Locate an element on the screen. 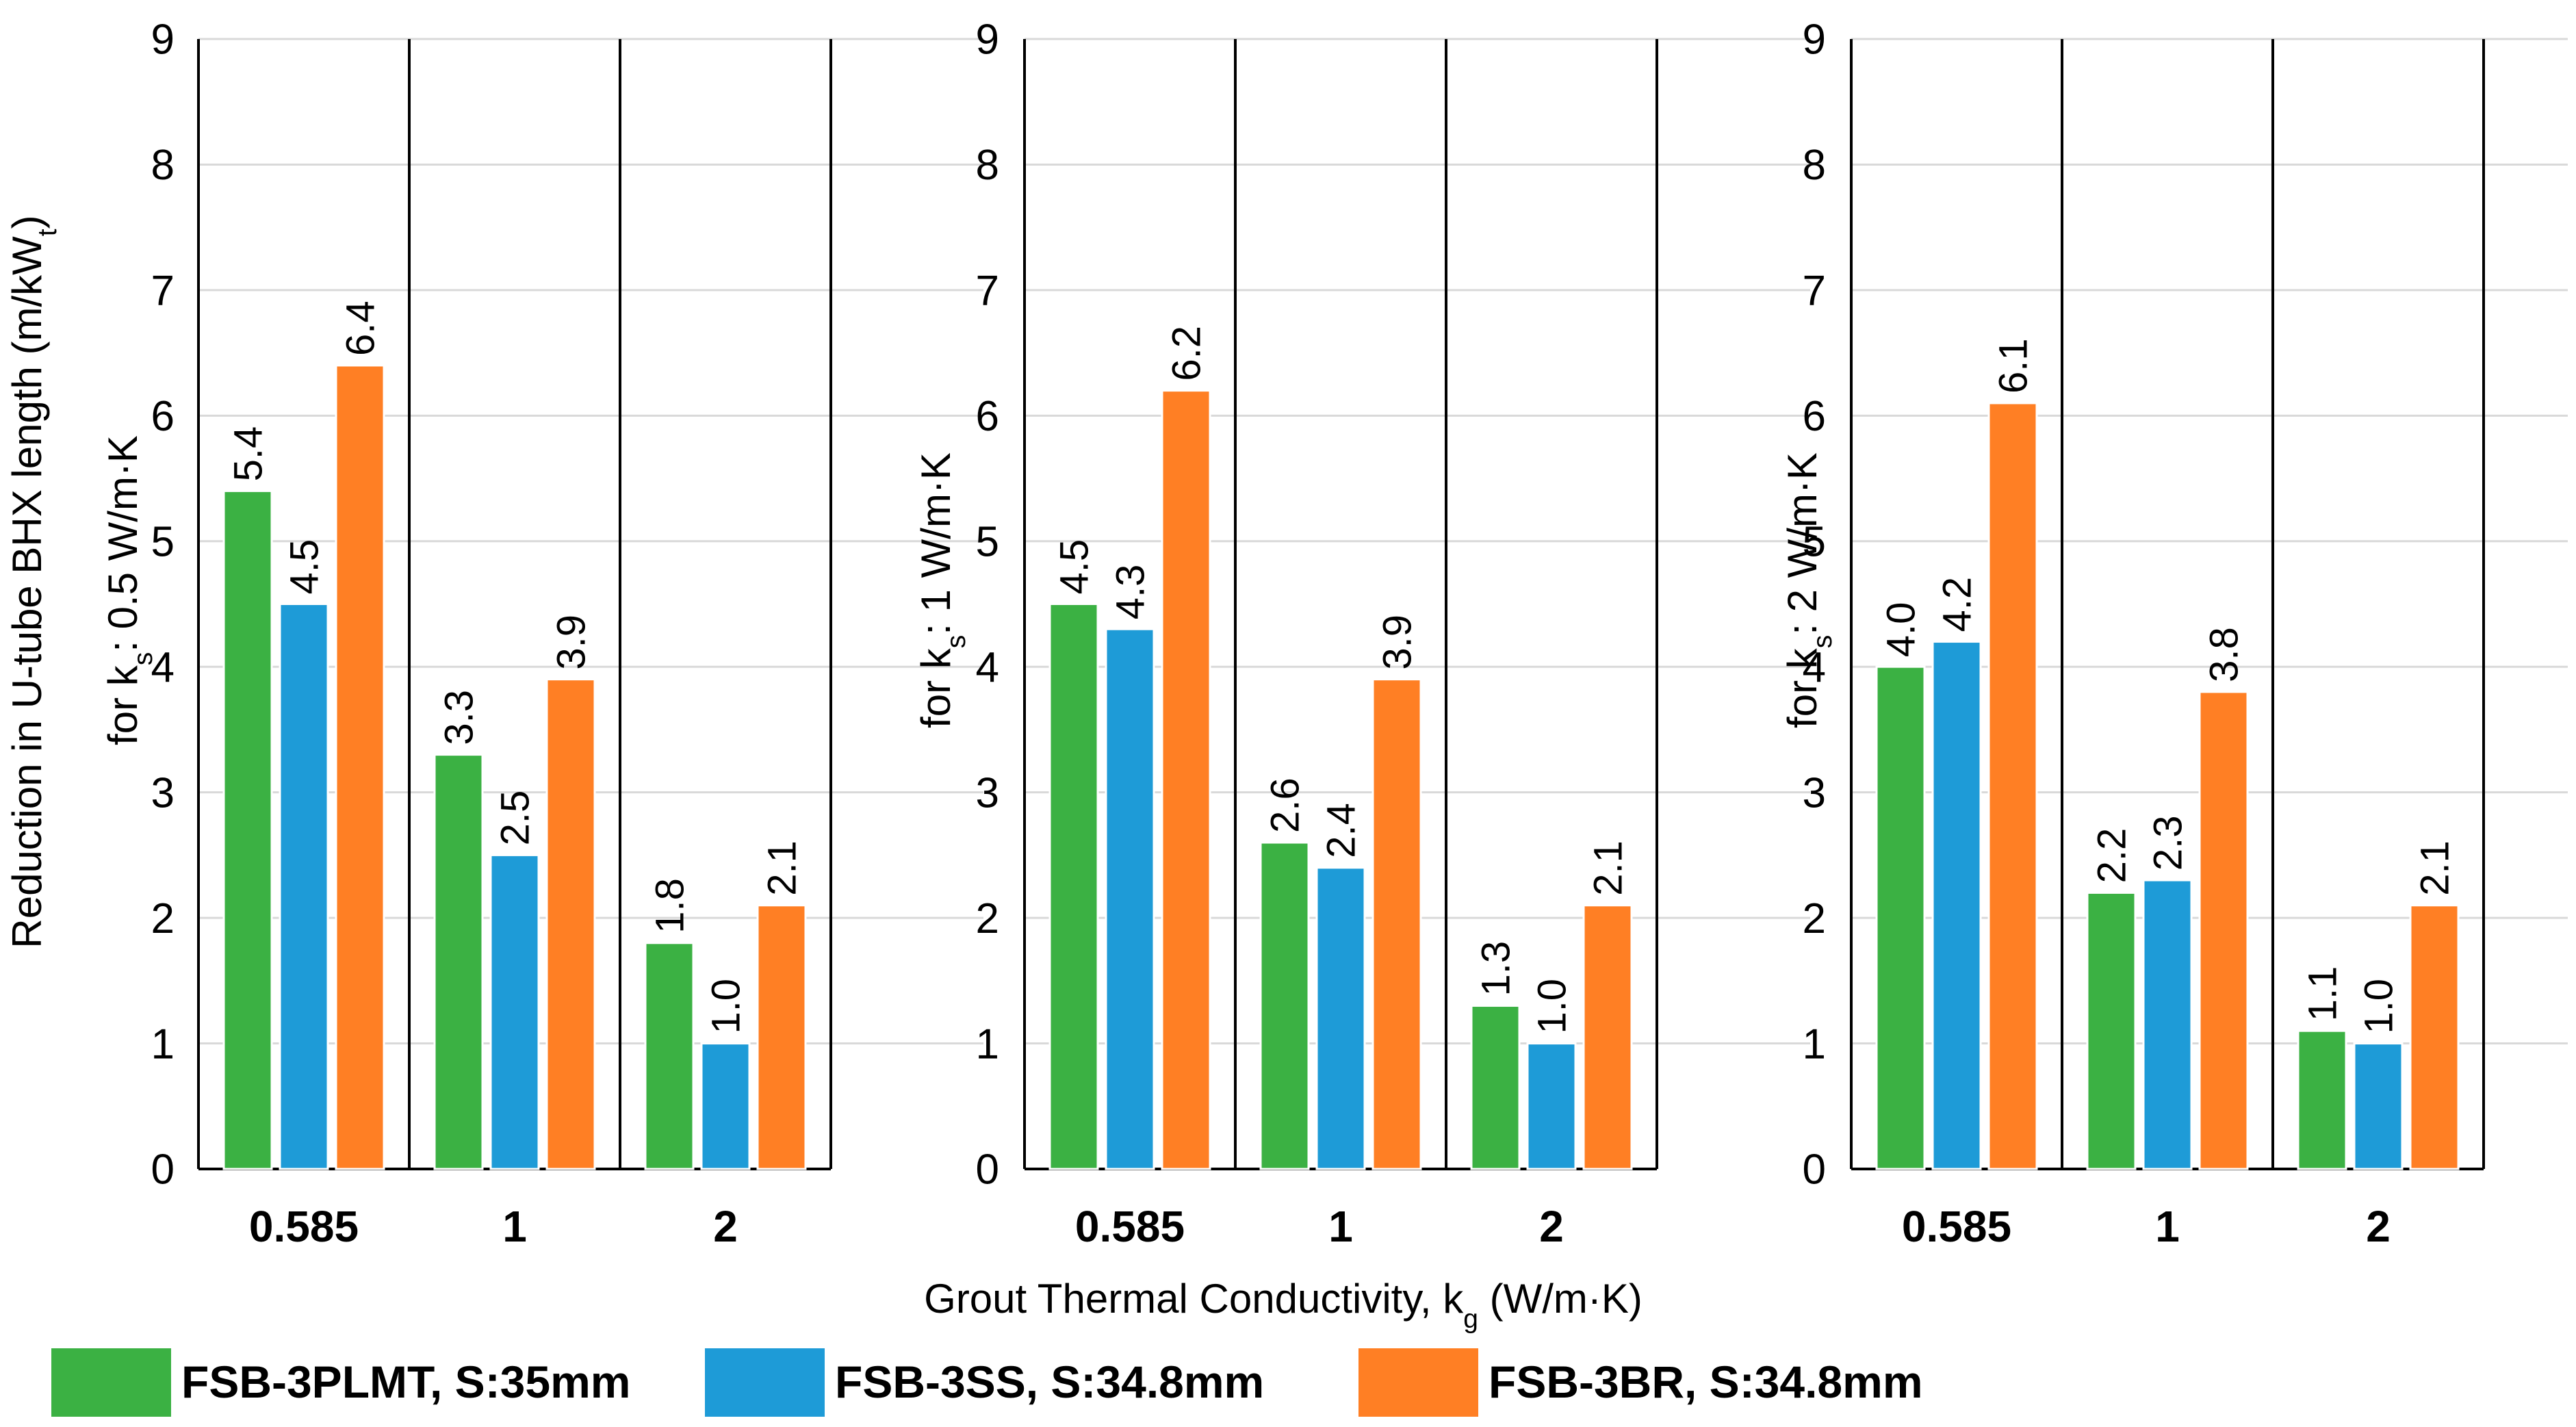  data-label: 5.4 is located at coordinates (248, 454).